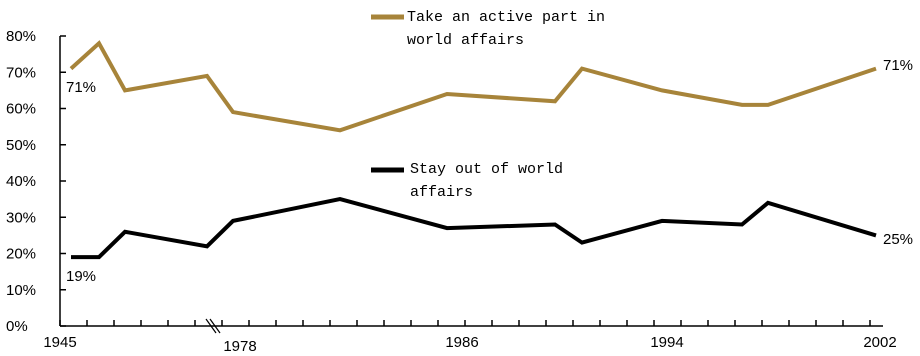 The width and height of the screenshot is (920, 356). I want to click on x-tick-label: 1994, so click(666, 342).